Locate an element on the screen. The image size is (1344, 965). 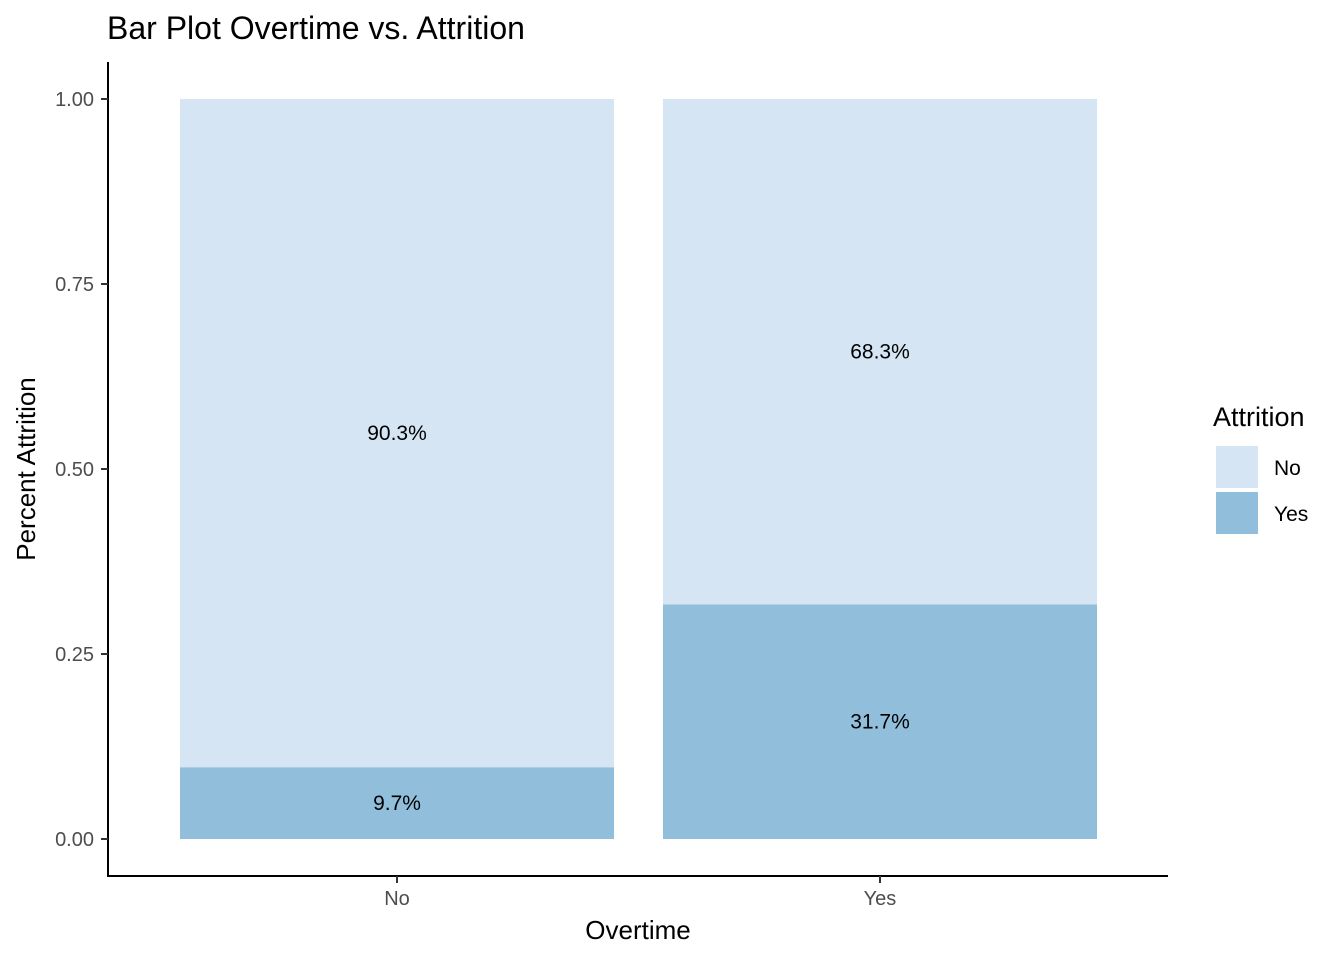
x-tick-label: No is located at coordinates (397, 899).